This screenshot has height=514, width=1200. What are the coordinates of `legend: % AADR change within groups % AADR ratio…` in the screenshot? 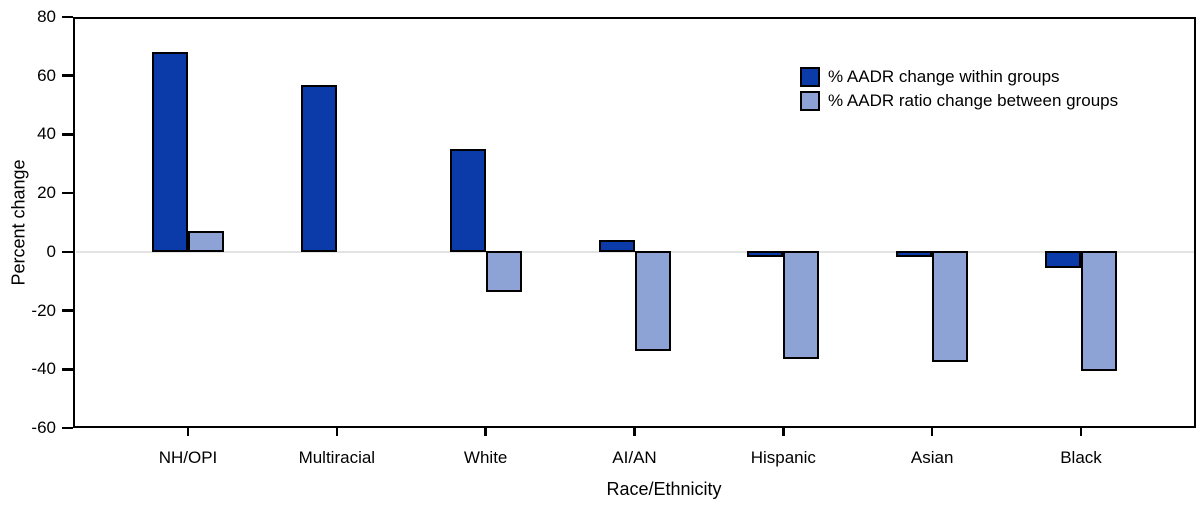 It's located at (959, 90).